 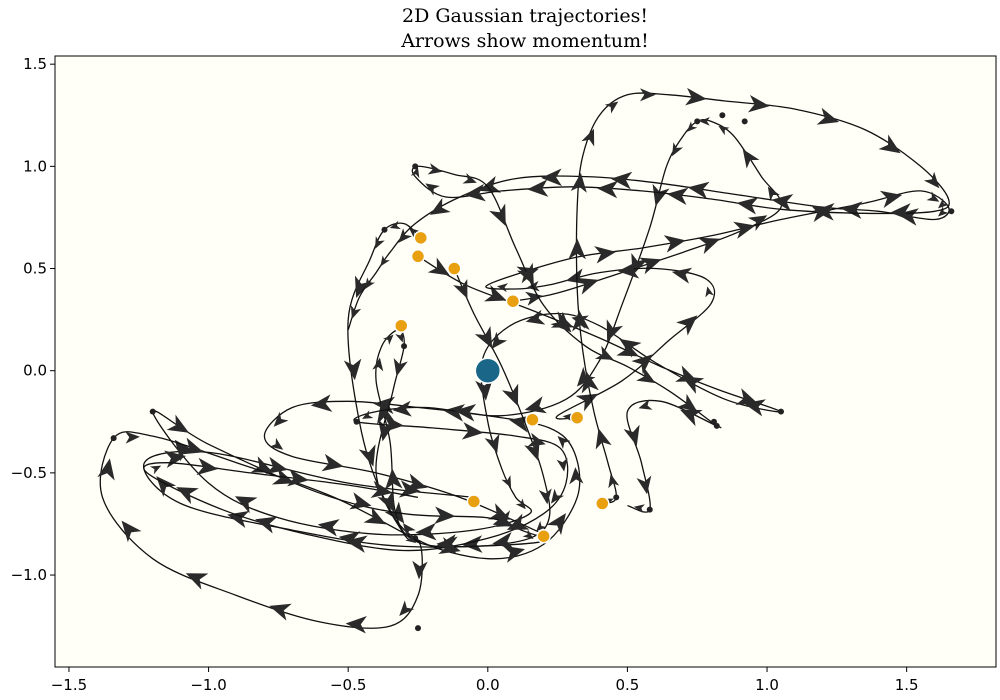 I want to click on x-tick-label: 1.5, so click(x=907, y=685).